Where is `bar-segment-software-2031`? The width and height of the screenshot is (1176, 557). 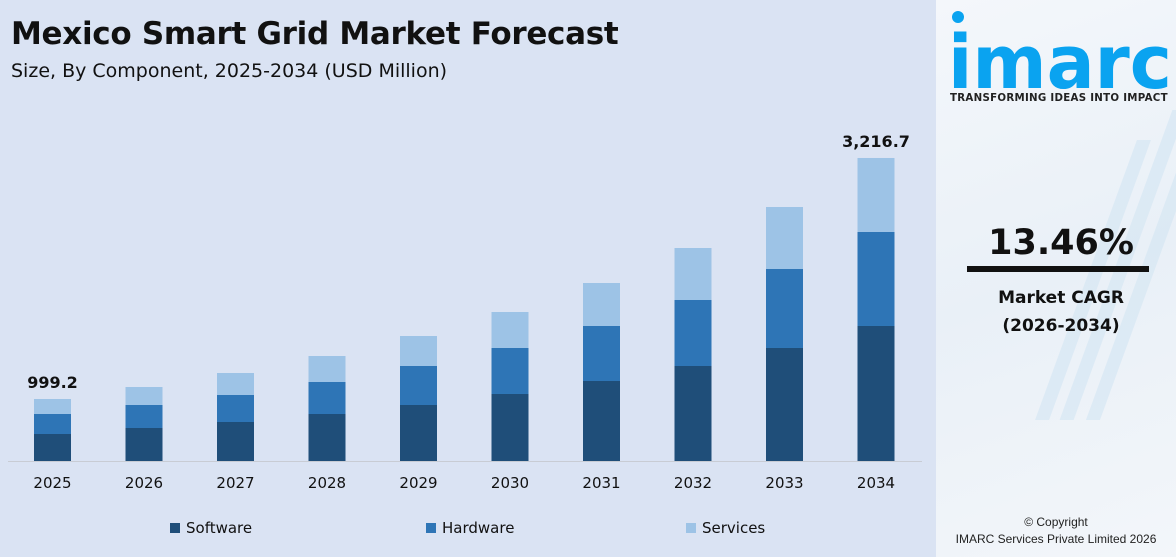
bar-segment-software-2031 is located at coordinates (601, 420).